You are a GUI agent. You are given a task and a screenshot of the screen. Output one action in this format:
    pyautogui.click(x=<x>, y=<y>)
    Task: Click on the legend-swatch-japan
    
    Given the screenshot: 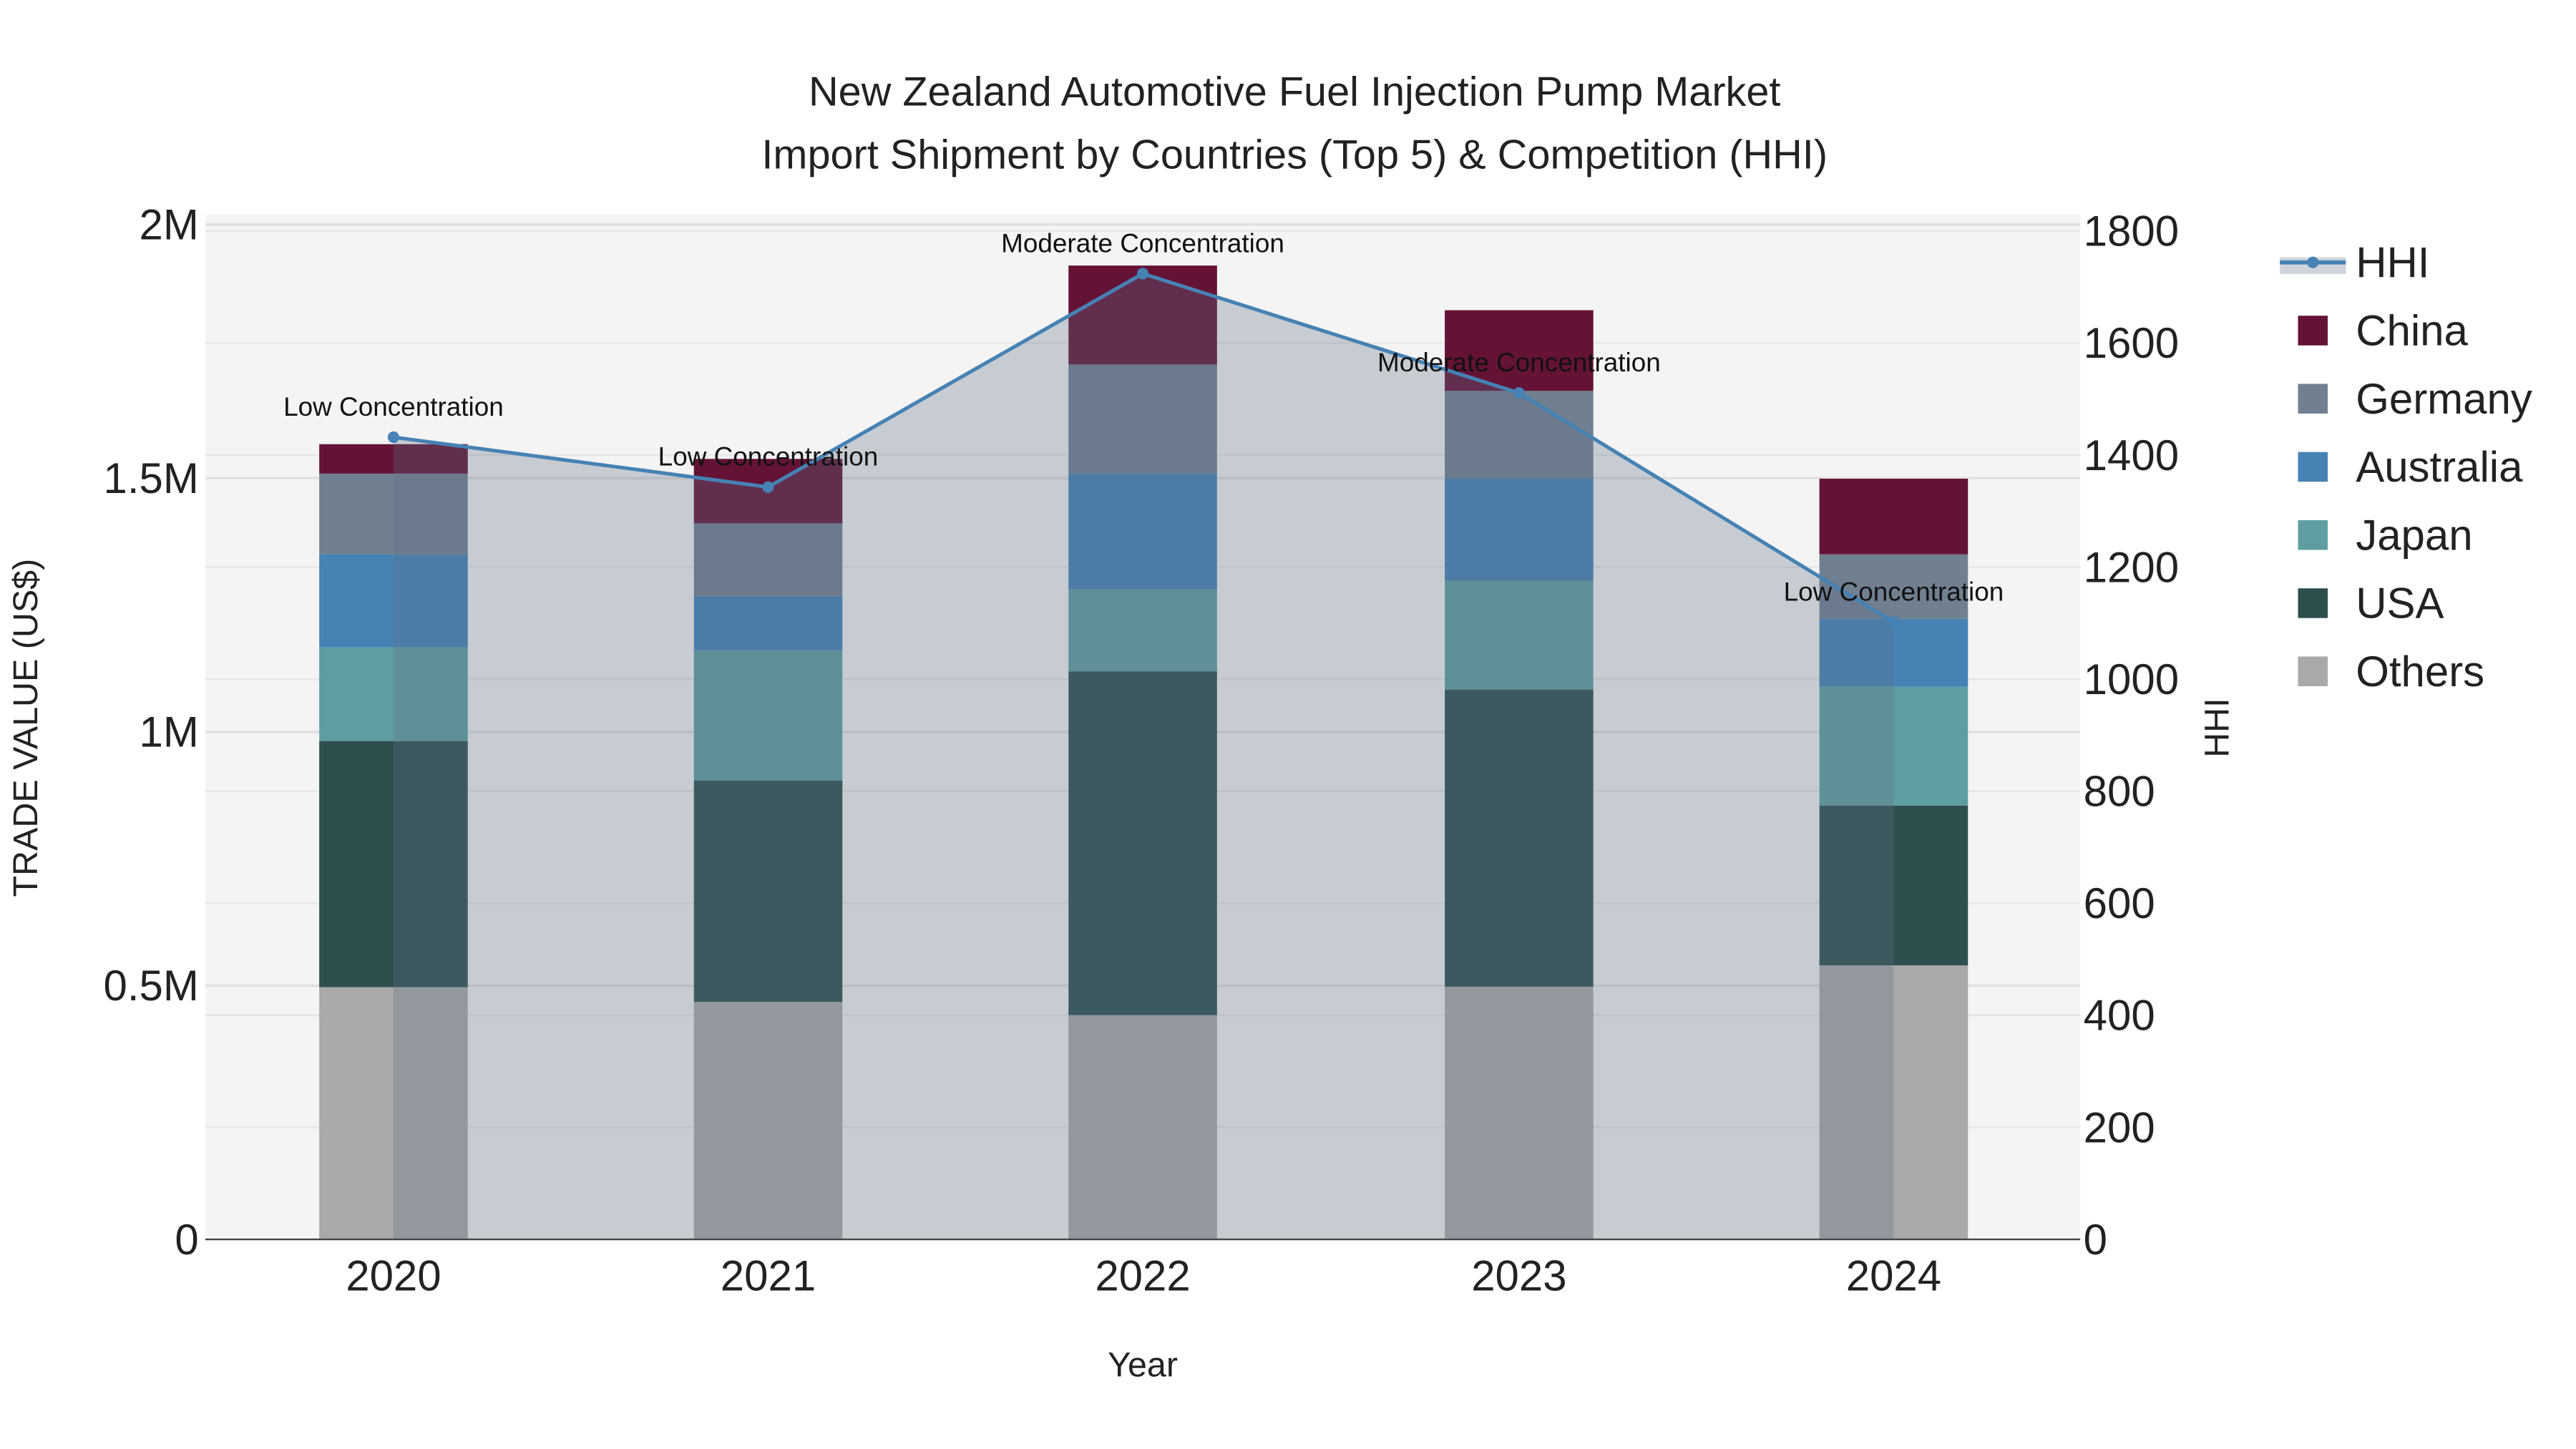 What is the action you would take?
    pyautogui.click(x=2313, y=534)
    